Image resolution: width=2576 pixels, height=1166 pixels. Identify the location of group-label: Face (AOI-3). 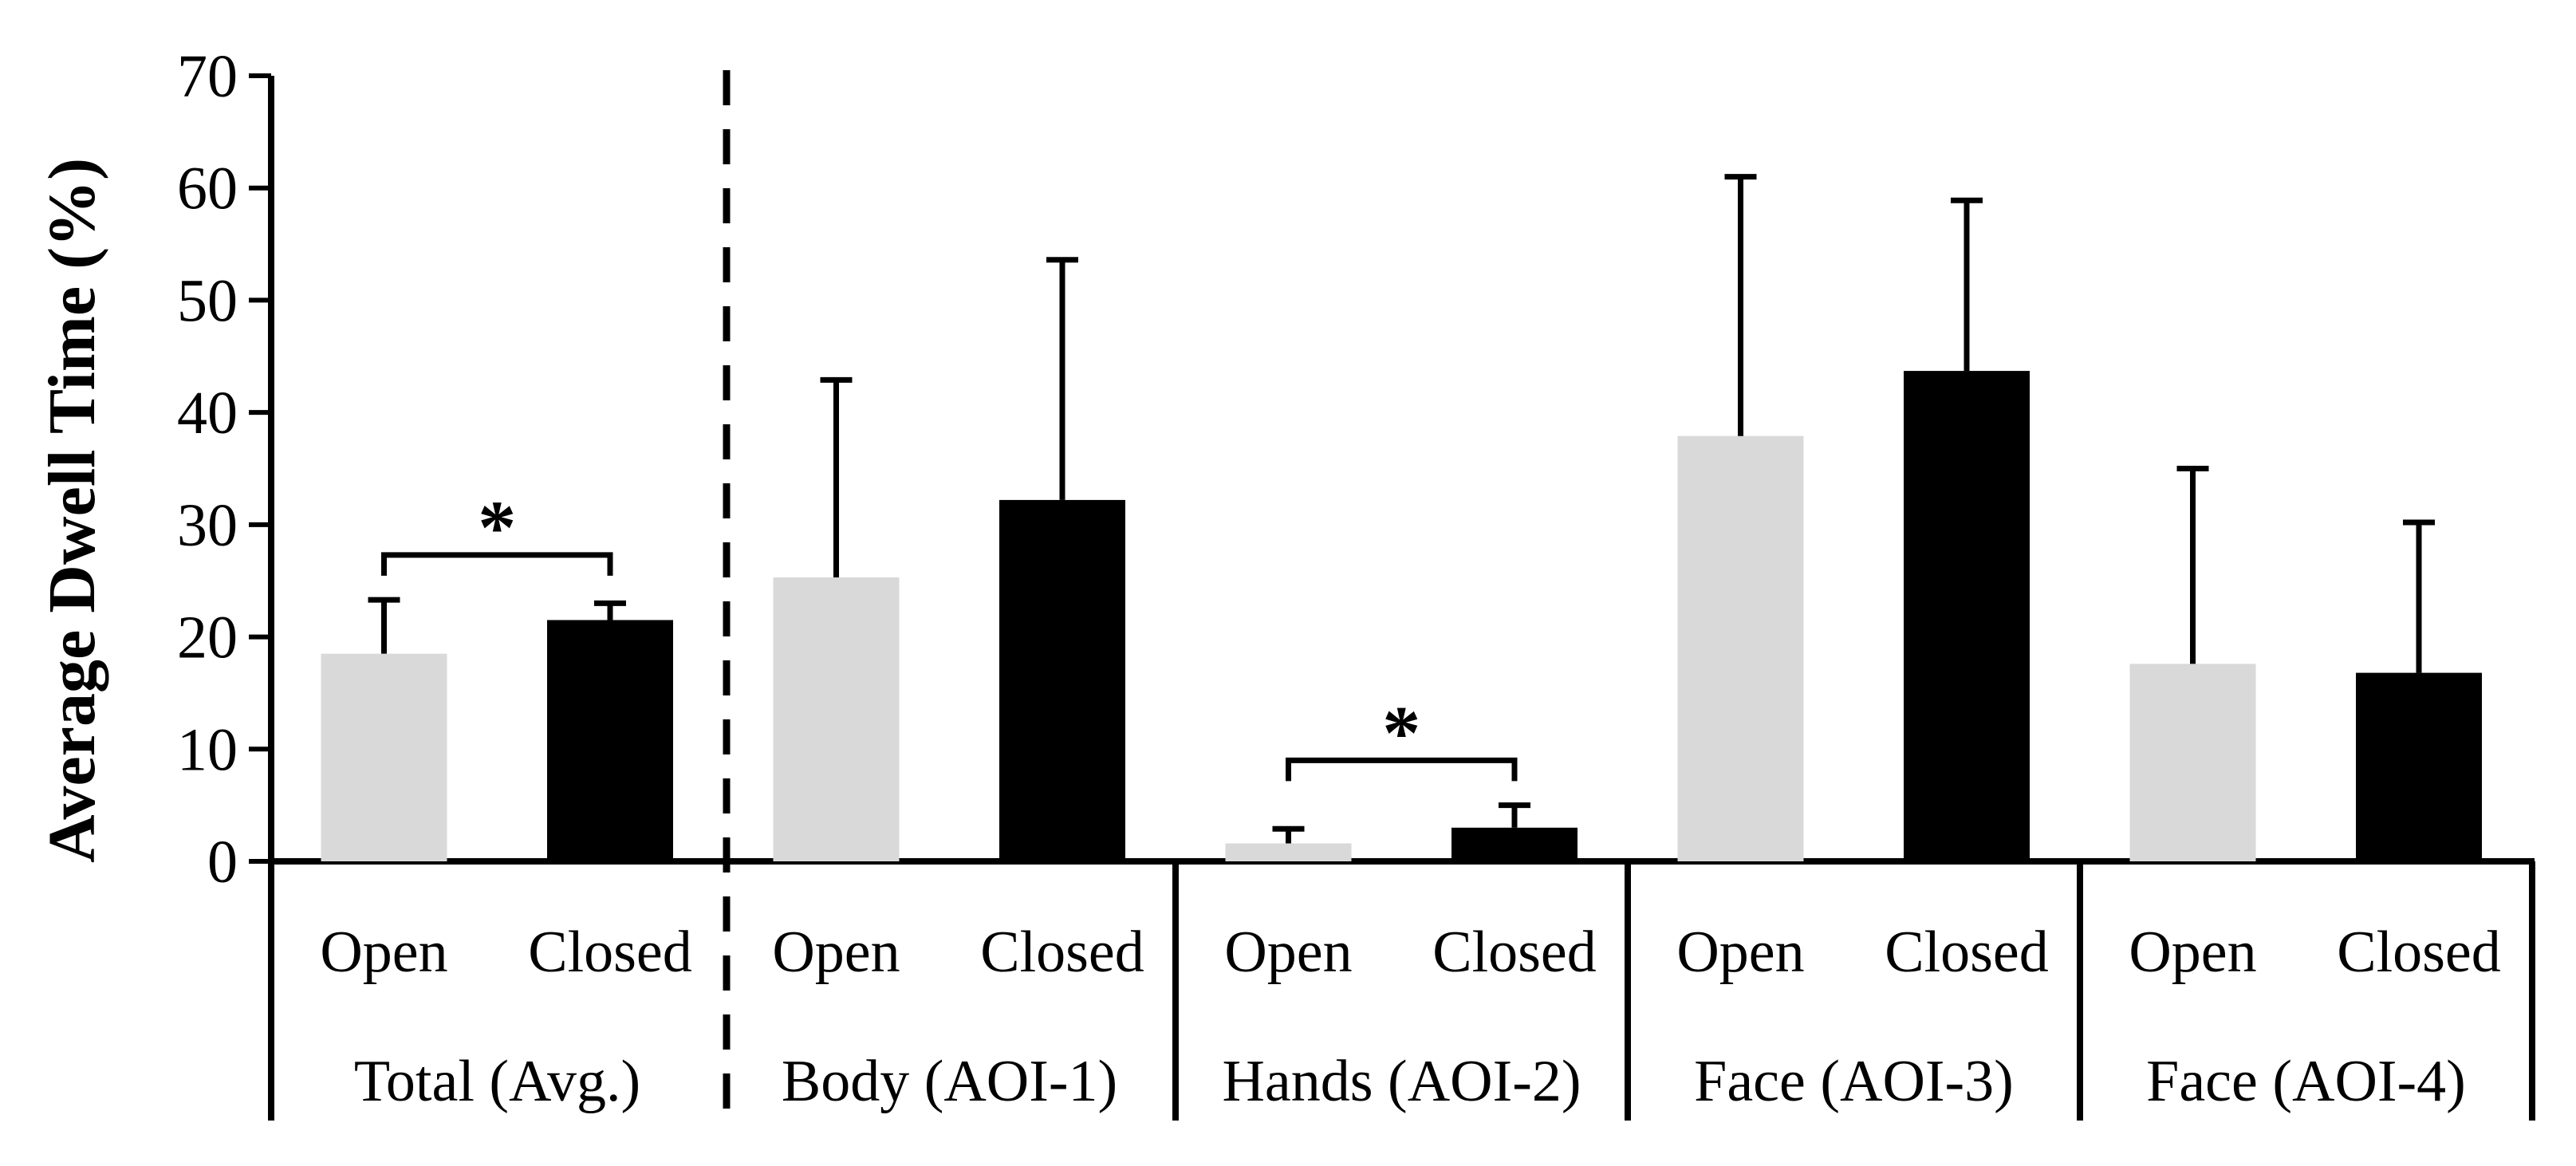
(1854, 1081).